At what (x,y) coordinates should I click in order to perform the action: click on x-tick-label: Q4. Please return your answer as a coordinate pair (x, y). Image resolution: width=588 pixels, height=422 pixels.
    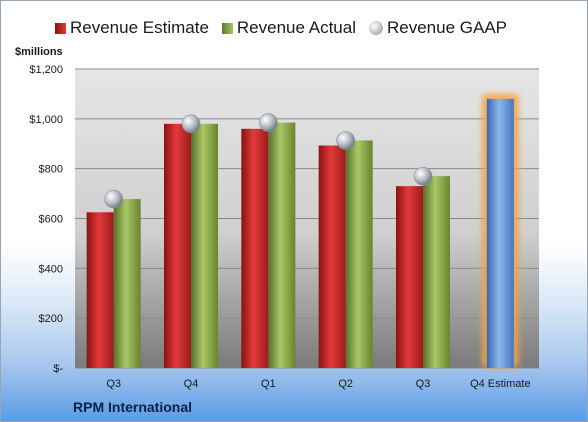
    Looking at the image, I should click on (191, 384).